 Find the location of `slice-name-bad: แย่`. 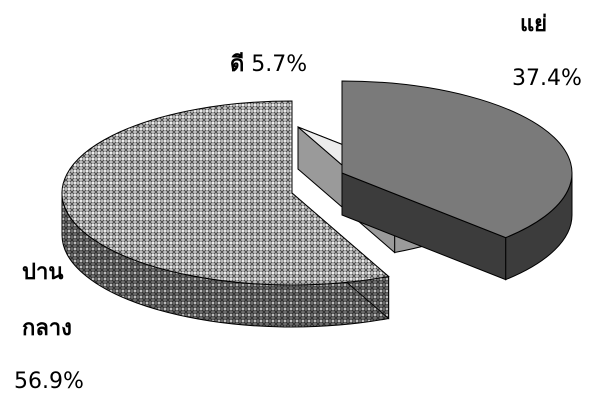

slice-name-bad: แย่ is located at coordinates (534, 24).